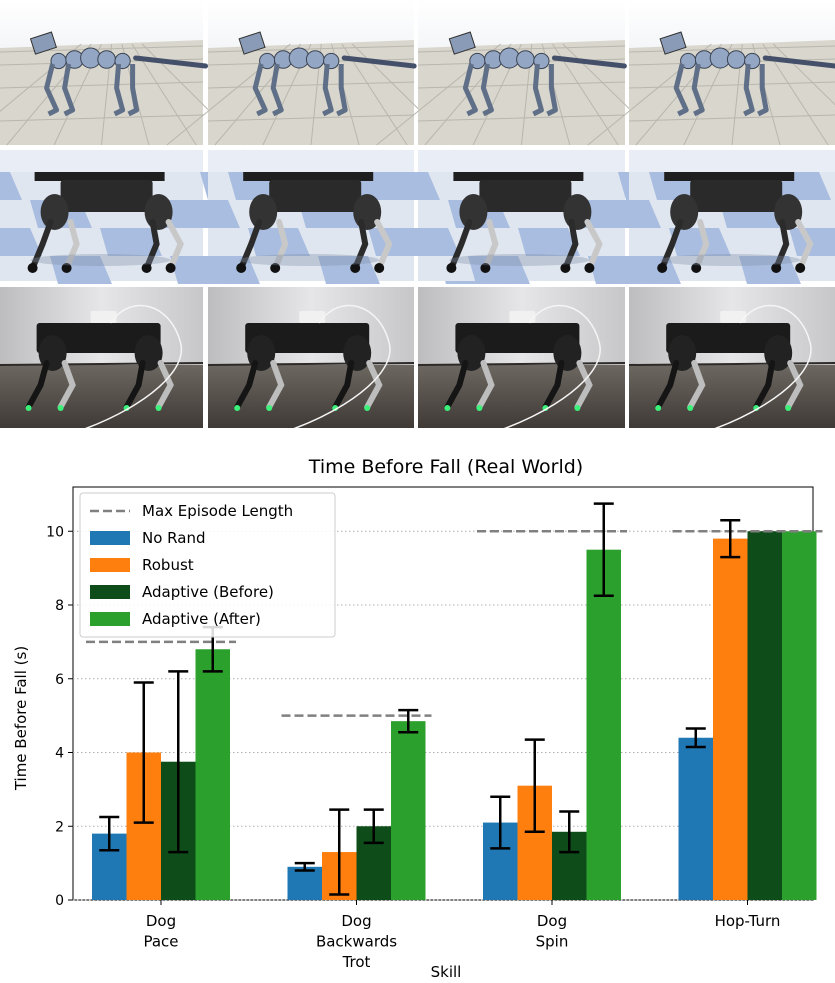  I want to click on y-tick-label: 4, so click(59, 754).